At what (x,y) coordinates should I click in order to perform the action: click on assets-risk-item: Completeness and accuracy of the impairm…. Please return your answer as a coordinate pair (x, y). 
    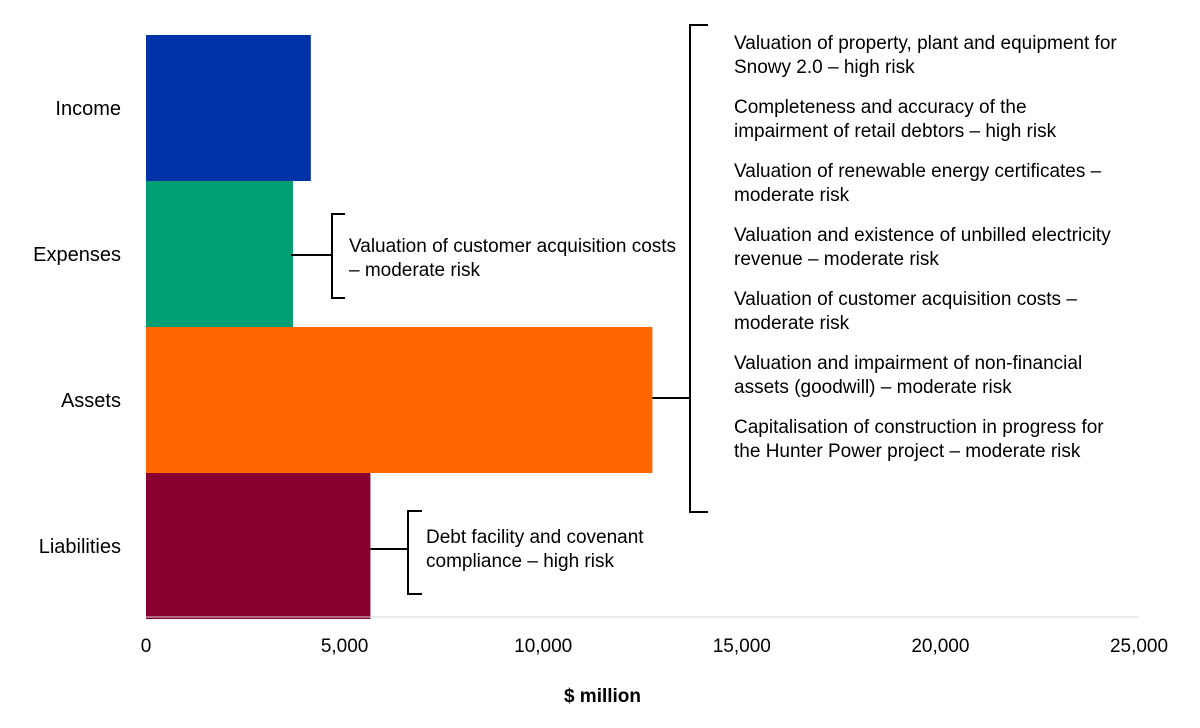
    Looking at the image, I should click on (895, 119).